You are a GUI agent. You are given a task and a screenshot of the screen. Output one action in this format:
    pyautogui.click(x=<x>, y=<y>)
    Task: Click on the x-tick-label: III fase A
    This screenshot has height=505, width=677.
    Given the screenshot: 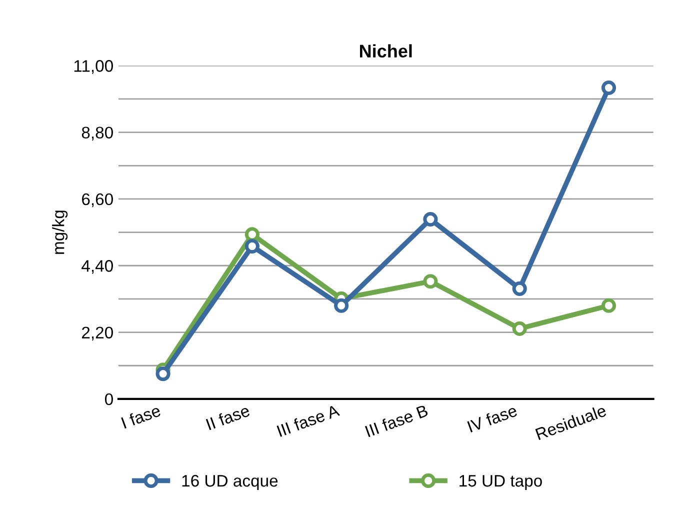 What is the action you would take?
    pyautogui.click(x=308, y=420)
    